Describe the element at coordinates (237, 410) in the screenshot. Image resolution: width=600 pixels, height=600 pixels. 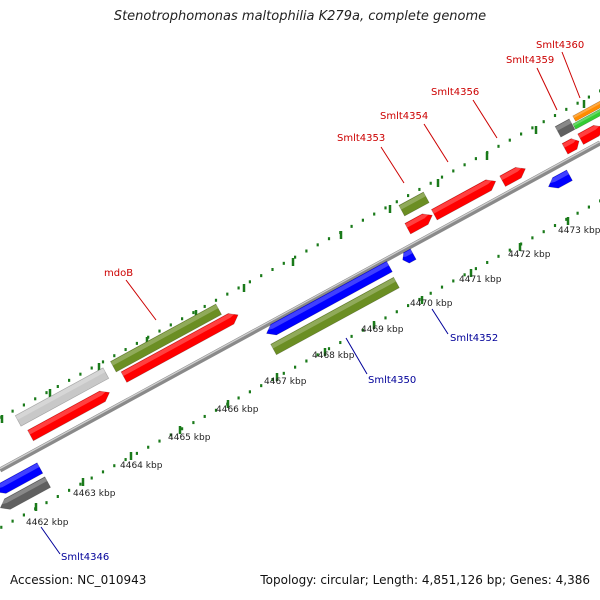
I see `tick-label: 4466 kbp` at that location.